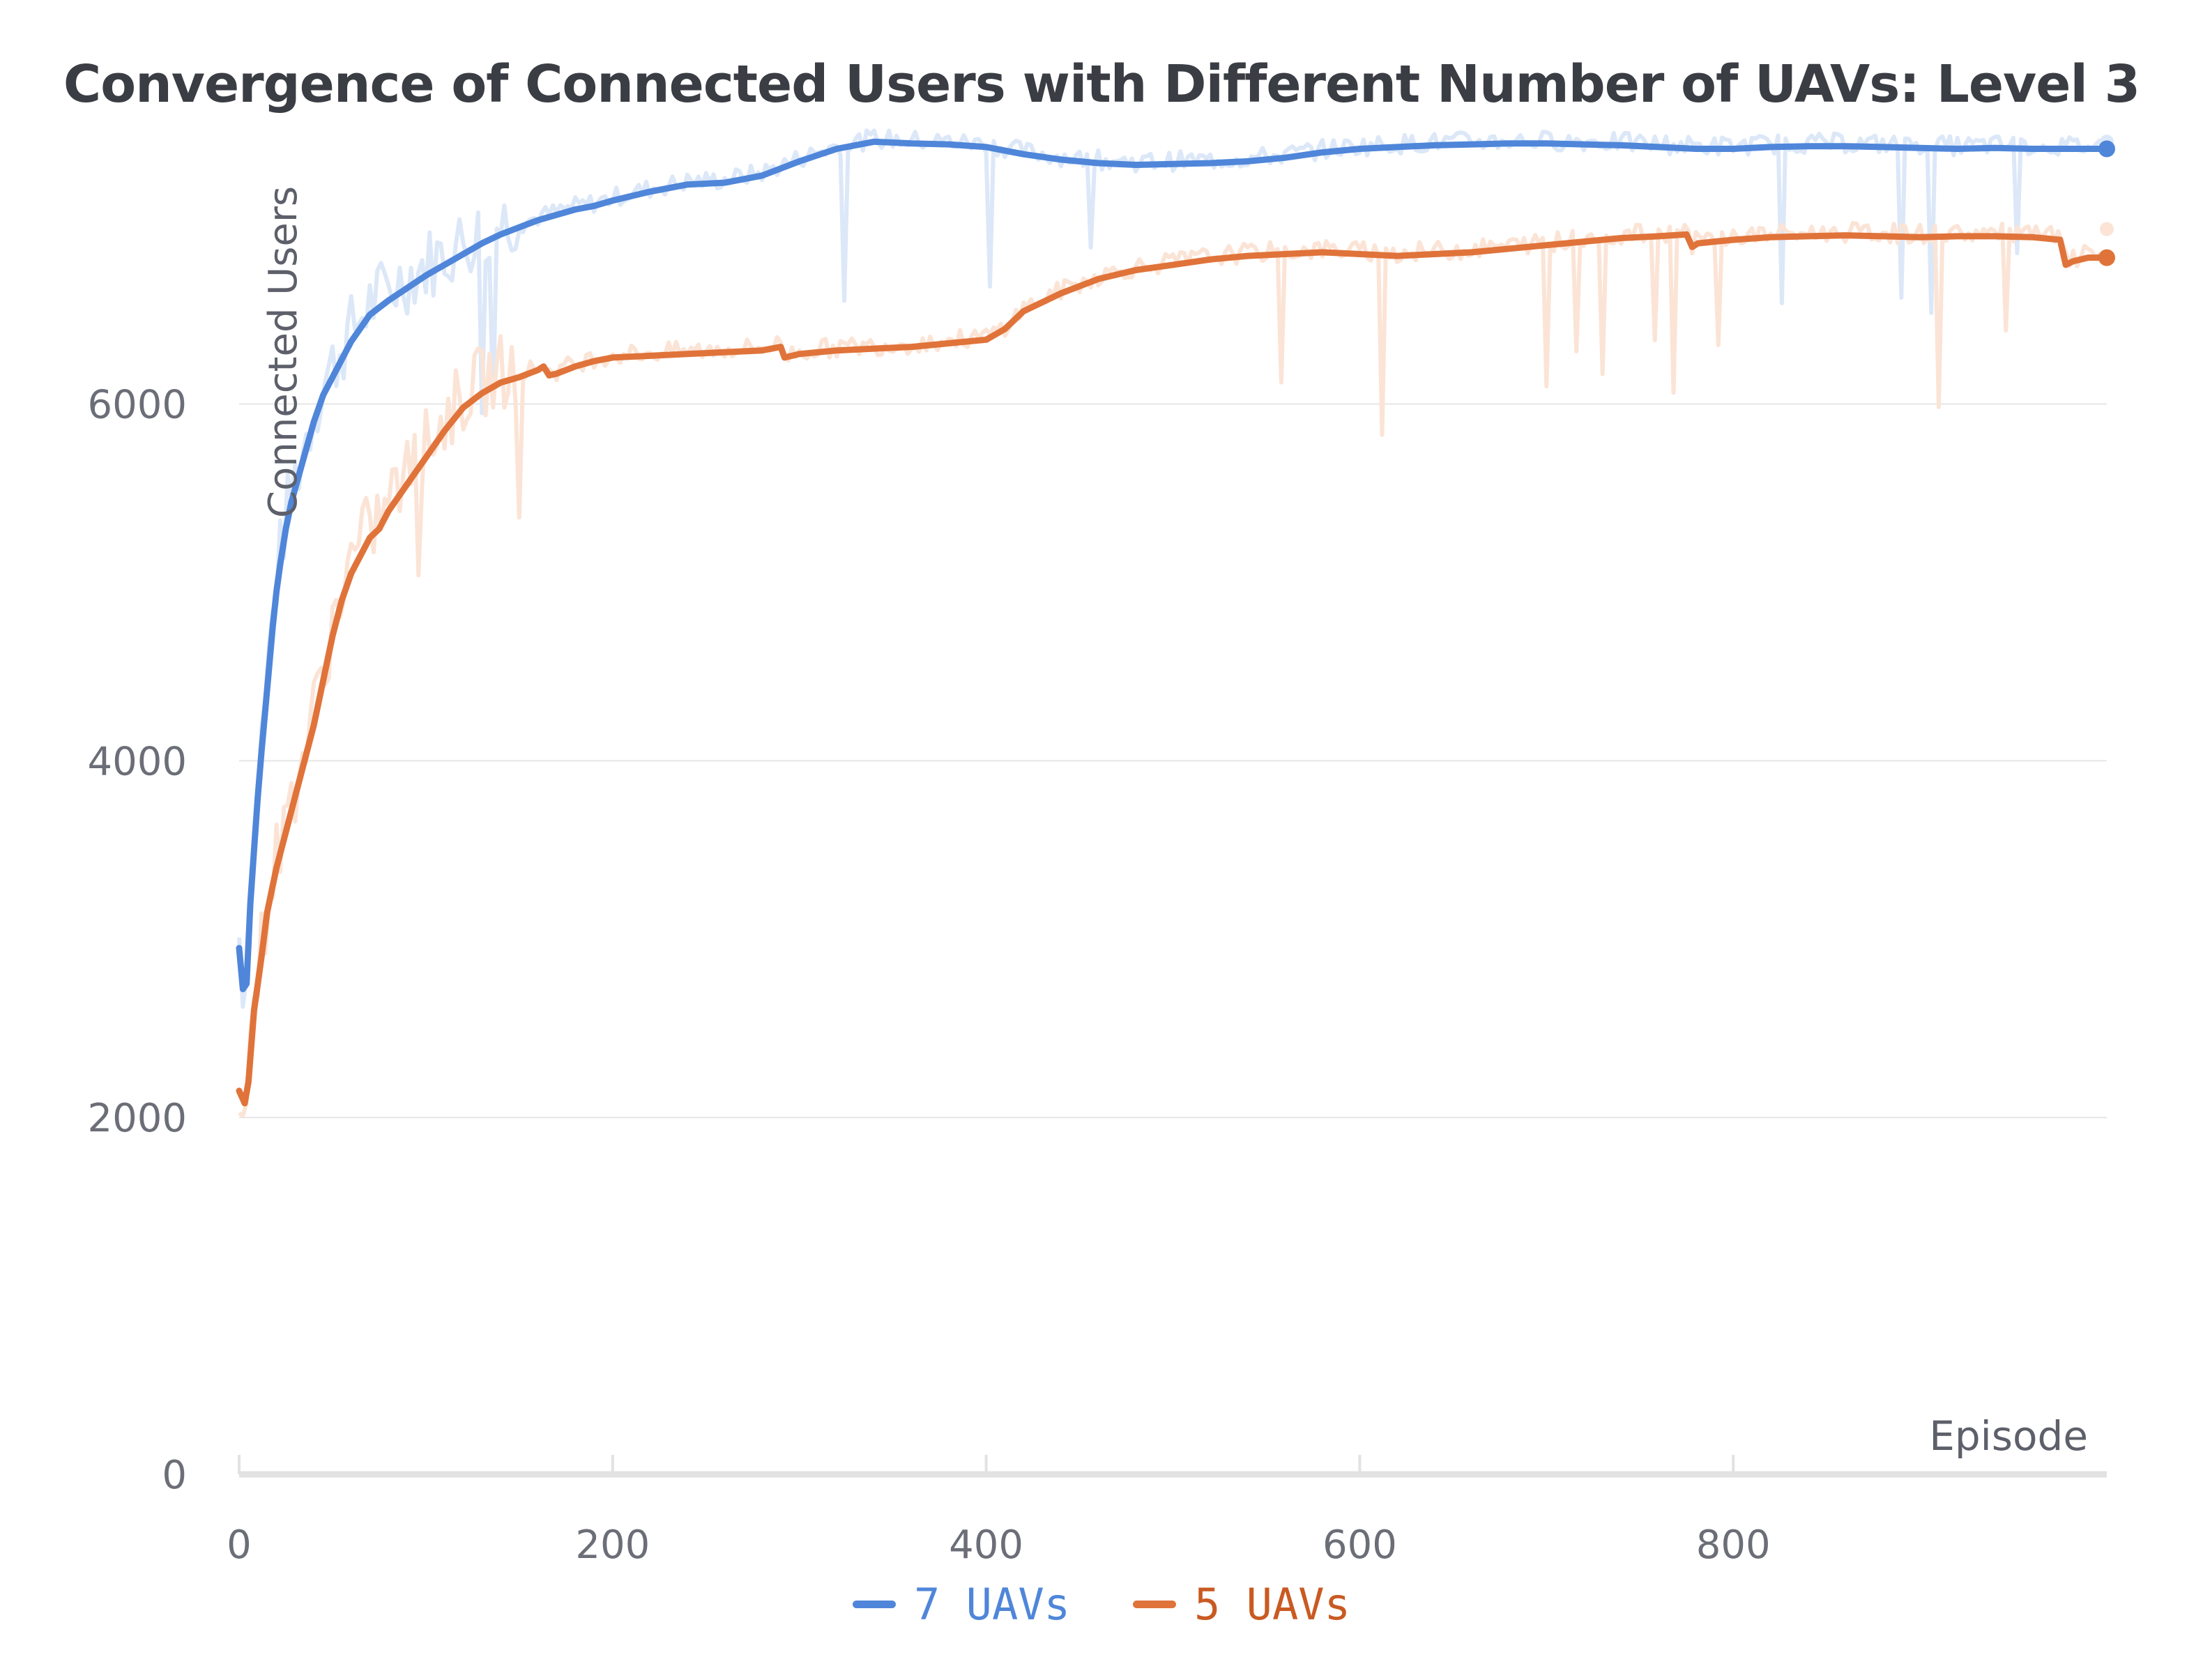 The image size is (2203, 1680). Describe the element at coordinates (612, 1545) in the screenshot. I see `x-tick-label: 200` at that location.